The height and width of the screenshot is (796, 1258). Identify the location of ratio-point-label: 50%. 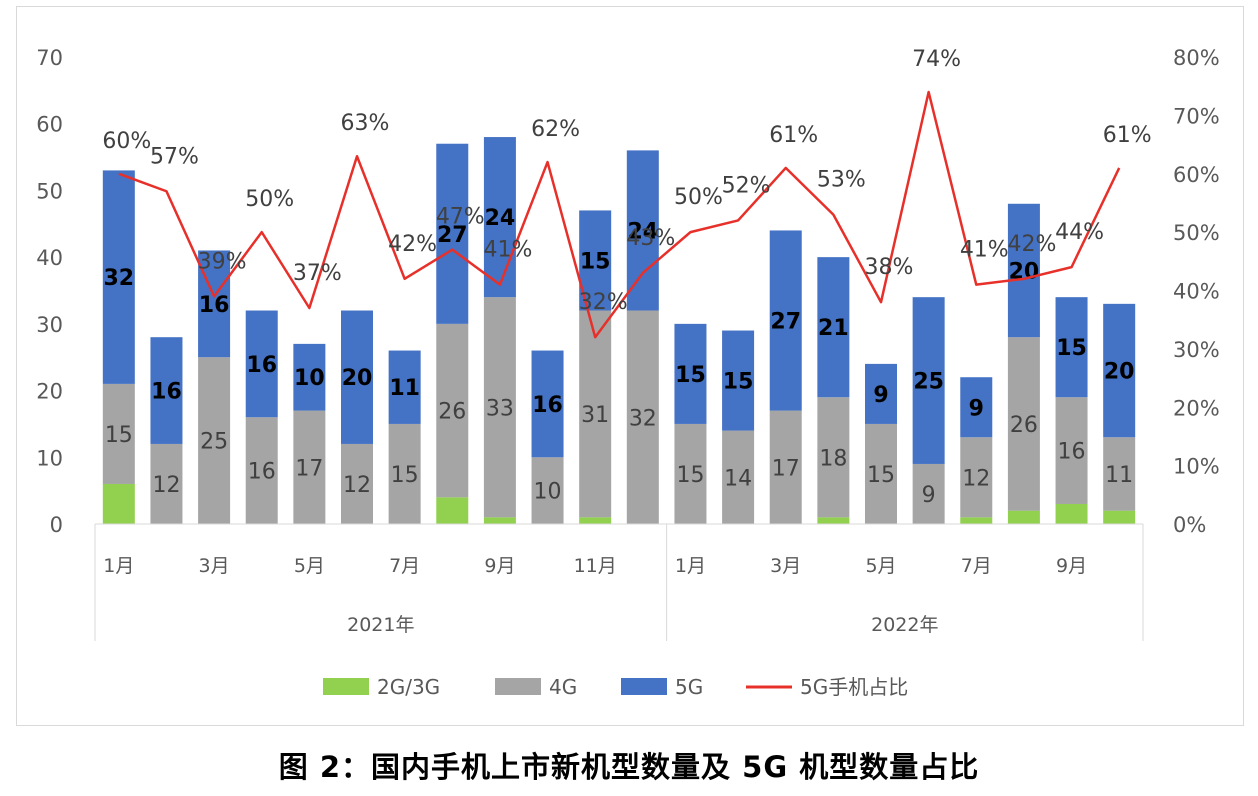
(269, 199).